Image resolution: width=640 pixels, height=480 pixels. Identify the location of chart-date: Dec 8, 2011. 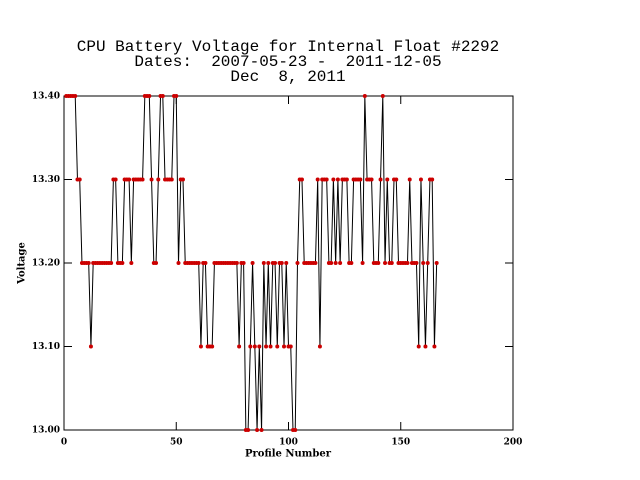
(287, 77).